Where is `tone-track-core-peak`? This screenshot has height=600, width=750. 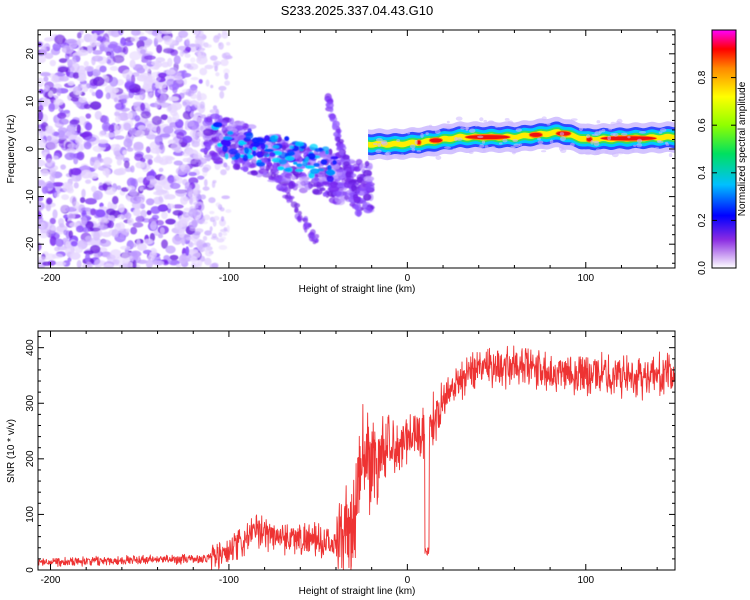
tone-track-core-peak is located at coordinates (535, 134).